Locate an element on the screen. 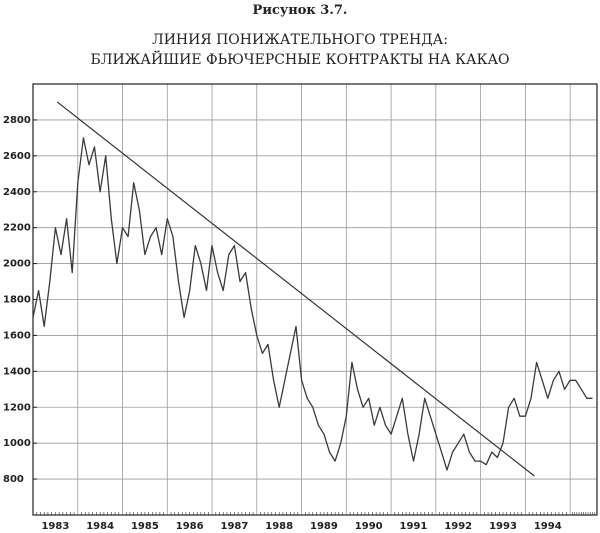 The image size is (600, 533). y-tick-label: 1000 is located at coordinates (17, 443).